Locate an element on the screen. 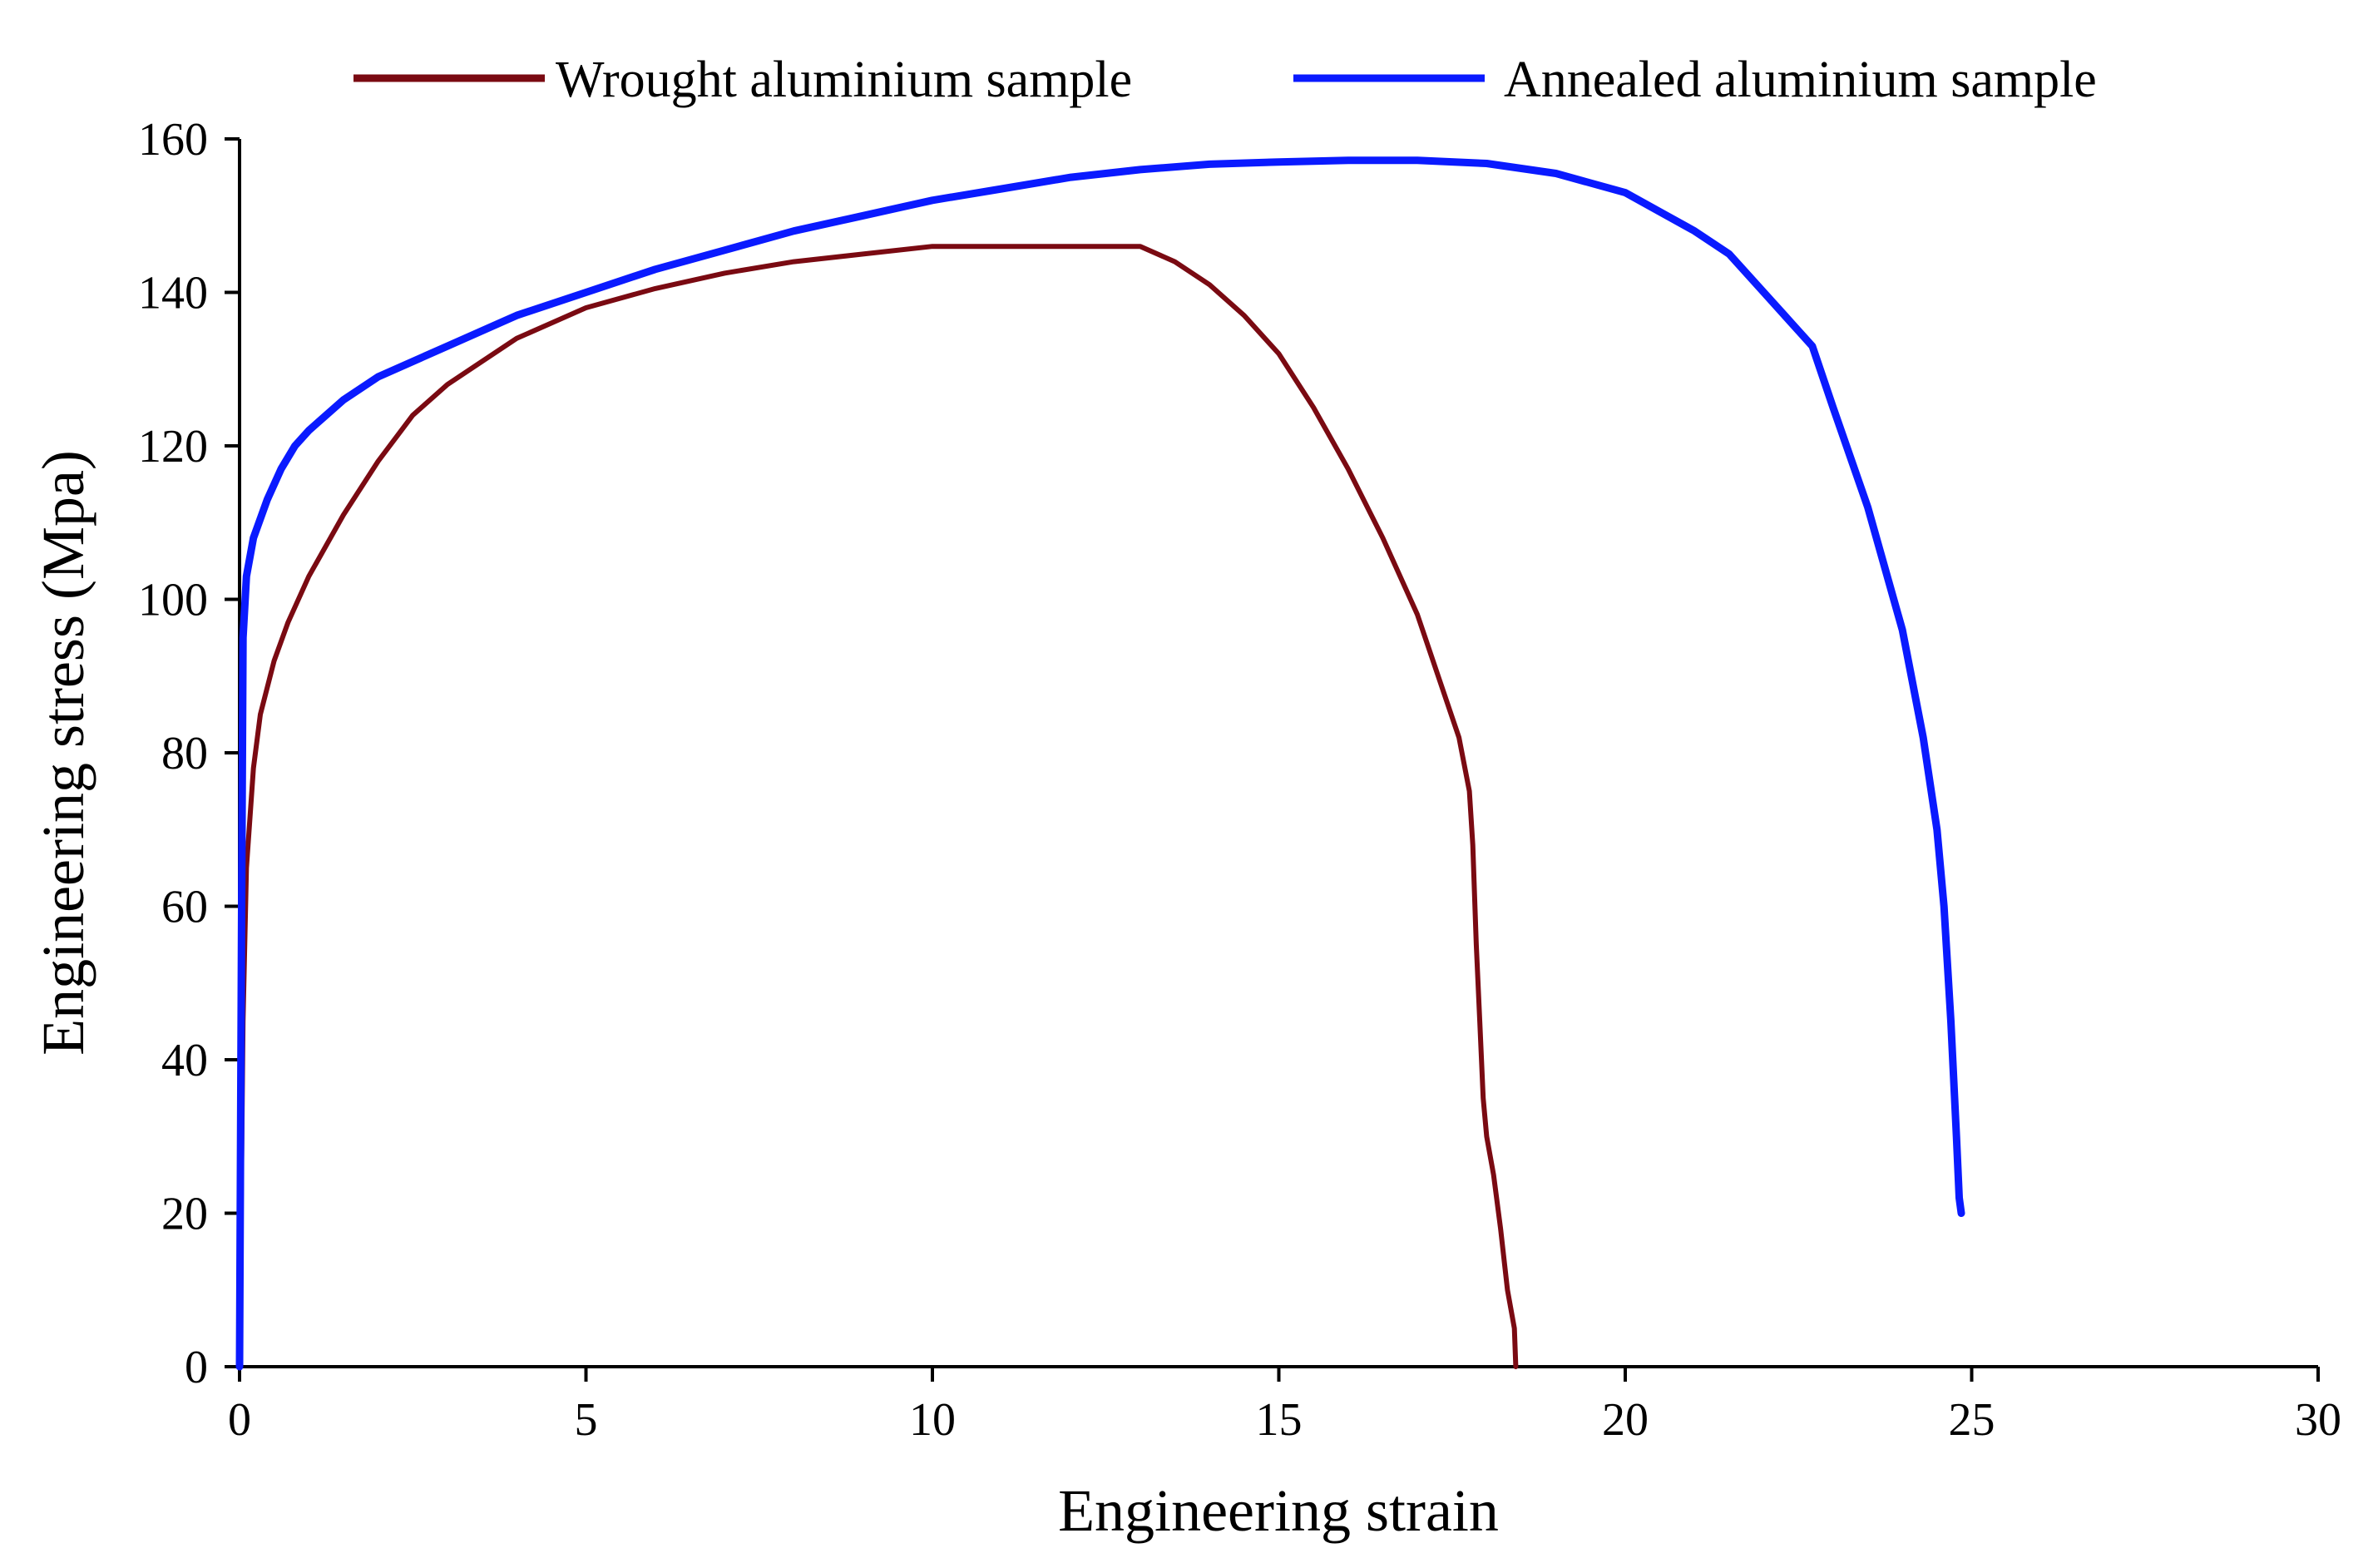 Image resolution: width=2373 pixels, height=1568 pixels. x-tick-label: 20 is located at coordinates (1625, 1420).